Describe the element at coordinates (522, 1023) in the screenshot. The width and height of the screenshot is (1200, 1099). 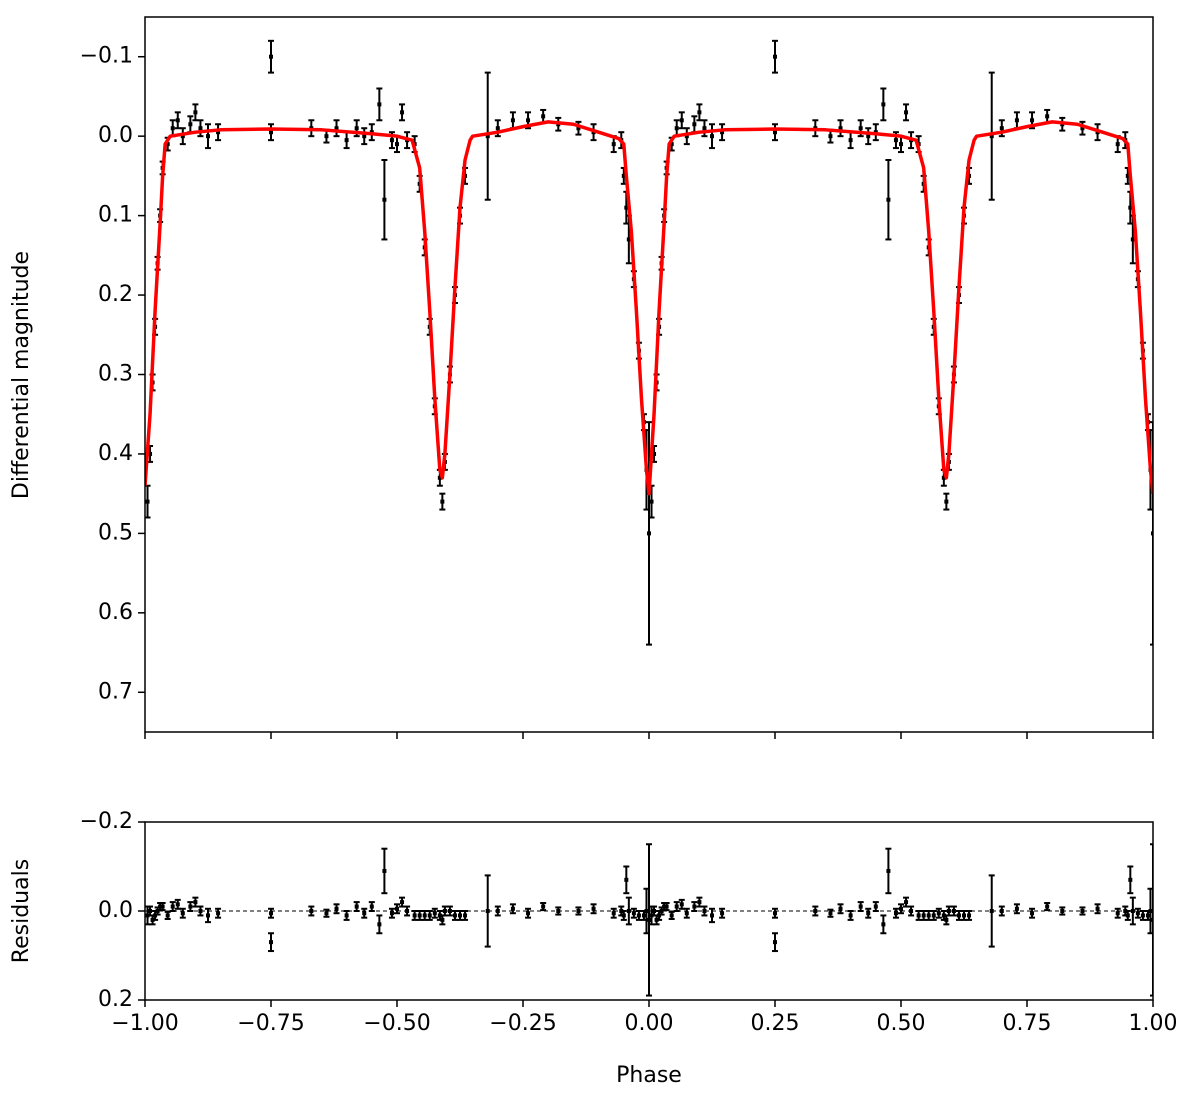
I see `x-tick-label: −0.25` at that location.